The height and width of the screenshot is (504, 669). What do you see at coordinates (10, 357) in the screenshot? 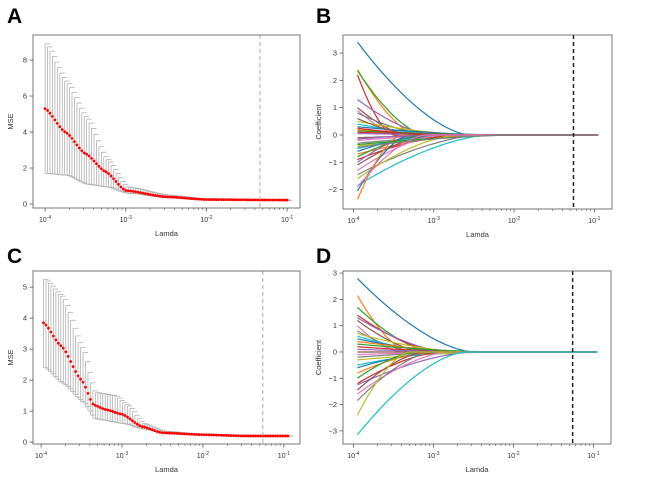
I see `y-axis-label: MSE` at bounding box center [10, 357].